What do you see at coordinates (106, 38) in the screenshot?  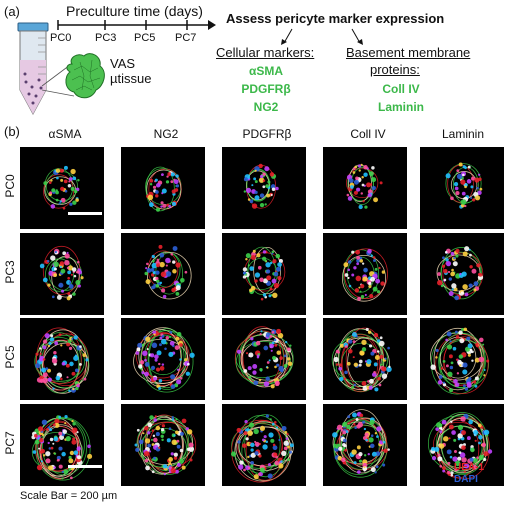 I see `timepoint-pc3: PC3` at bounding box center [106, 38].